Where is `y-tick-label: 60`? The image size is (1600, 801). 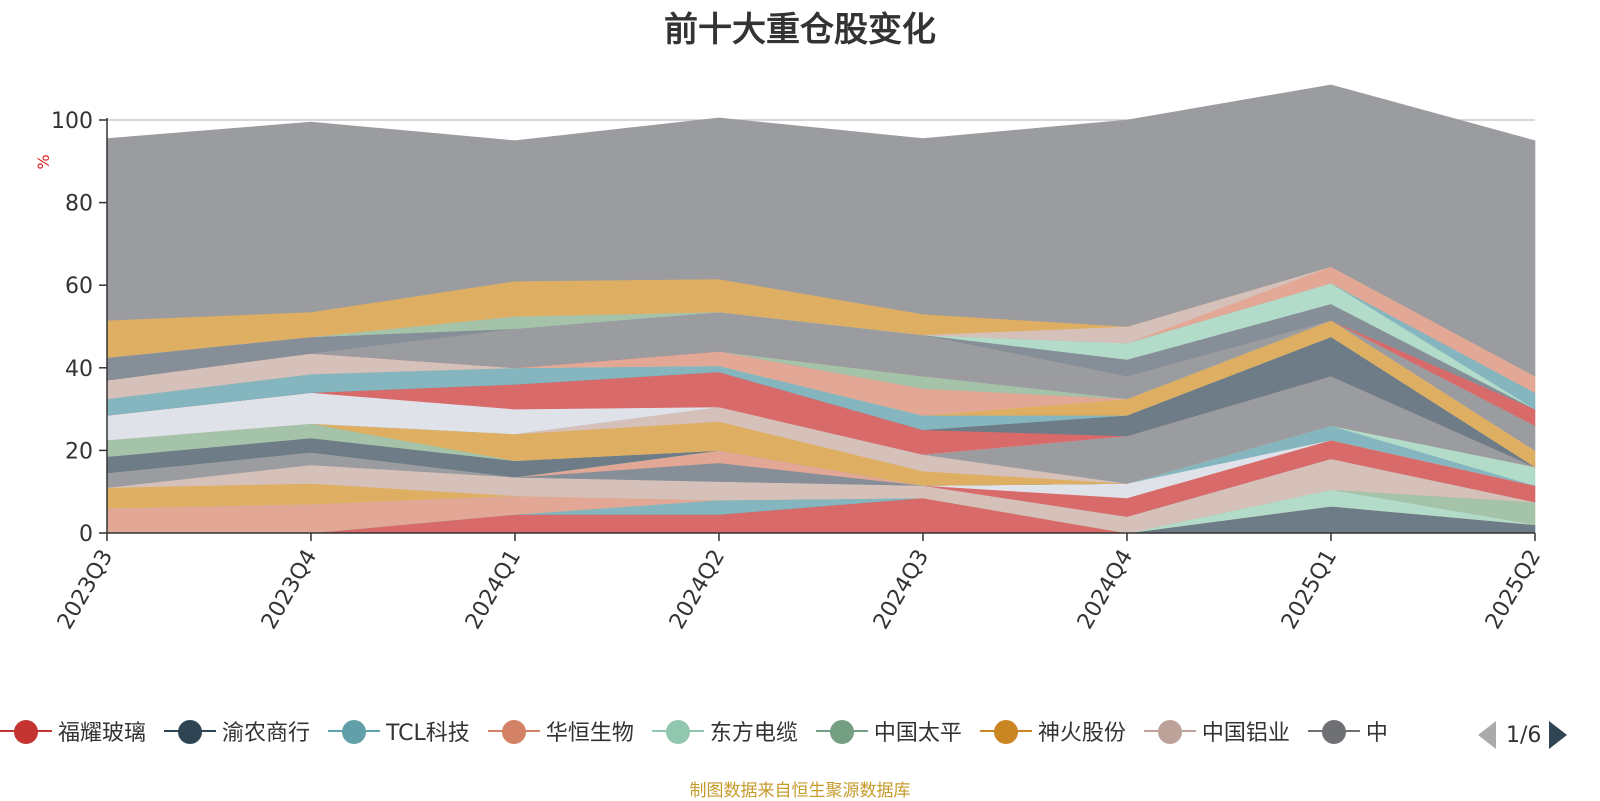
y-tick-label: 60 is located at coordinates (79, 286).